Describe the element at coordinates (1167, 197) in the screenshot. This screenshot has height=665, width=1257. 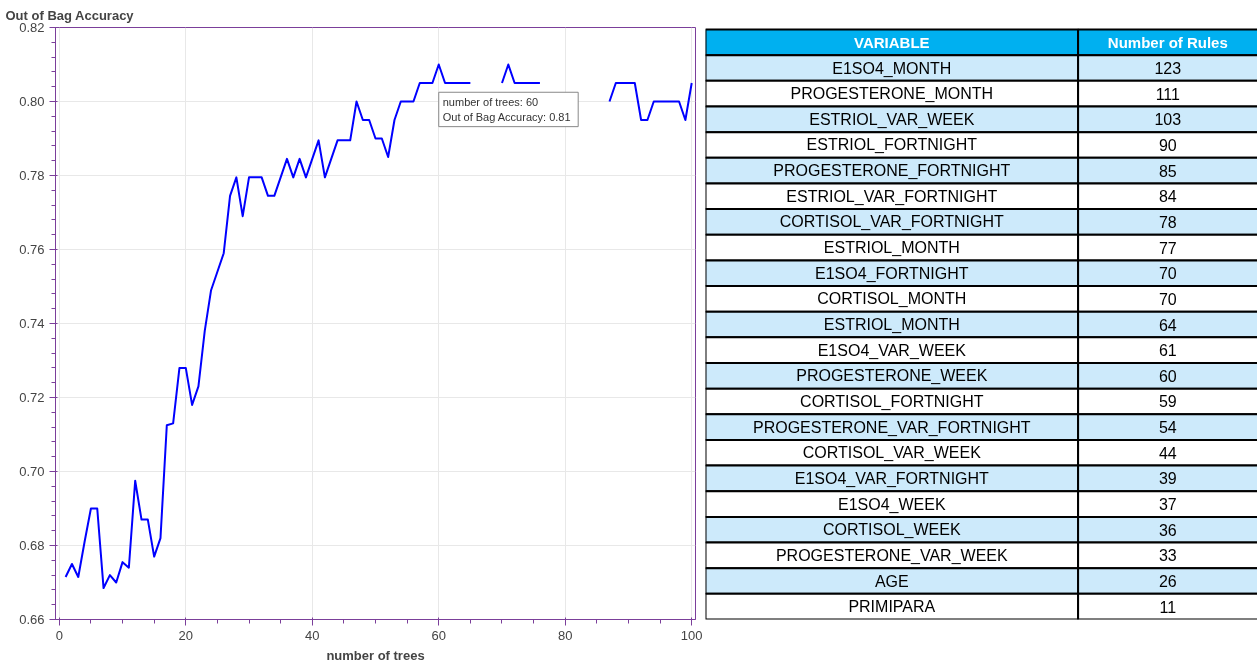
I see `data-label: 84` at that location.